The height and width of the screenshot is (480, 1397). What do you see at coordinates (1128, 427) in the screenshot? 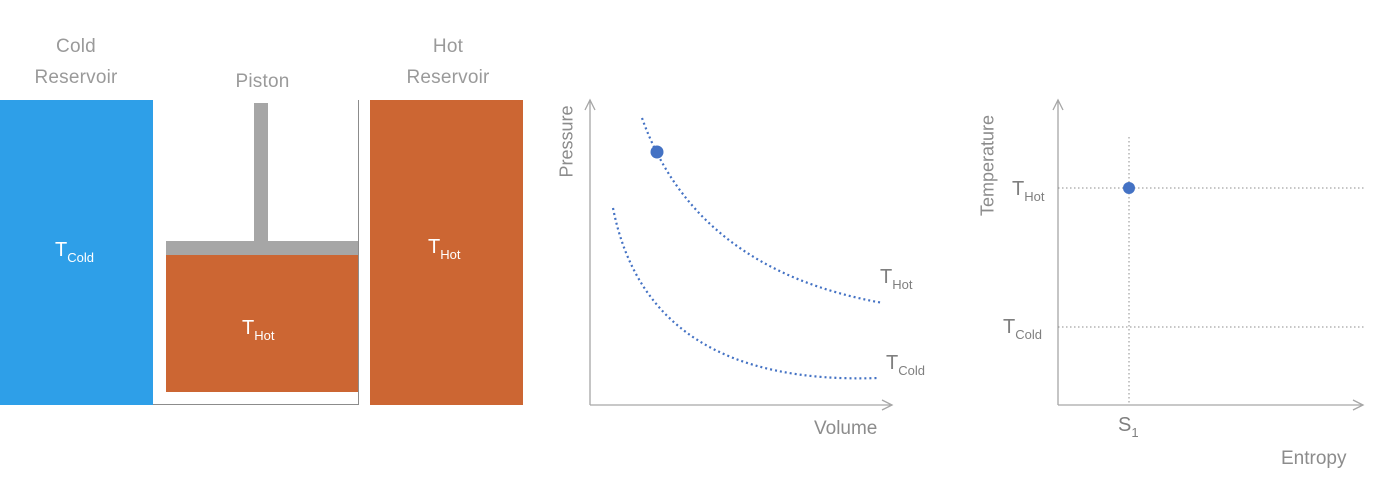
I see `s1-tick-label: S1` at bounding box center [1128, 427].